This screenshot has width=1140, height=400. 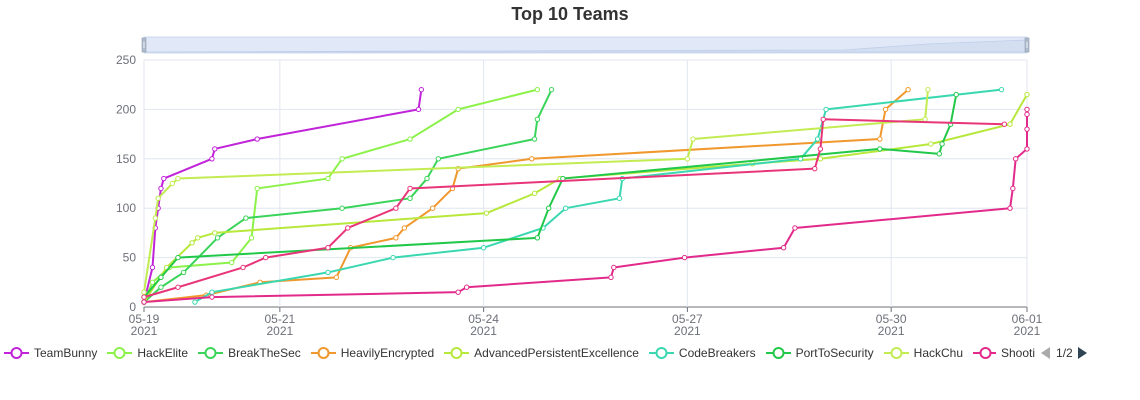 I want to click on legend-item: HeavilyEncrypted, so click(x=372, y=353).